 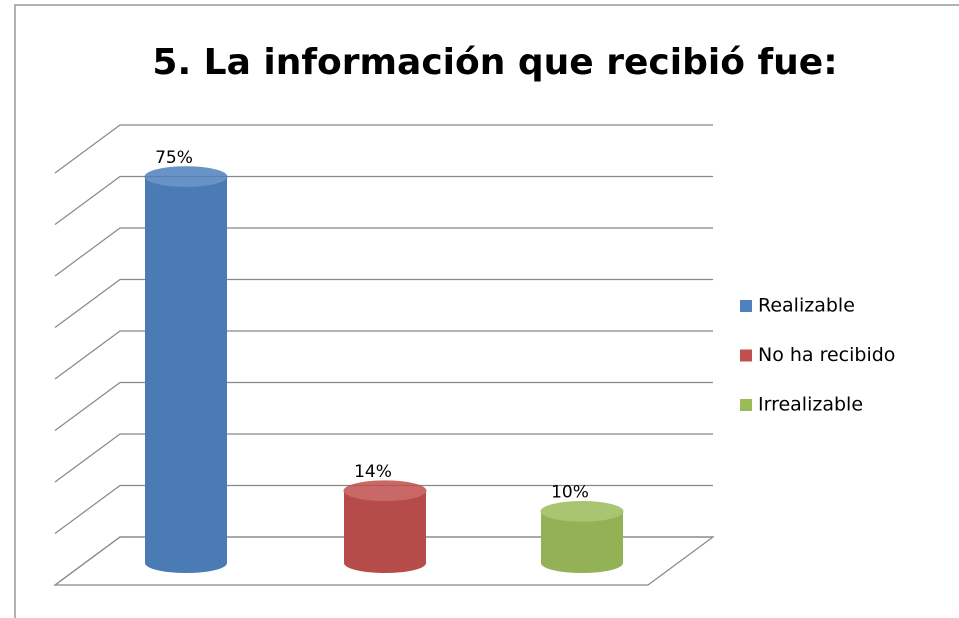 I want to click on data-label: 75%, so click(x=174, y=158).